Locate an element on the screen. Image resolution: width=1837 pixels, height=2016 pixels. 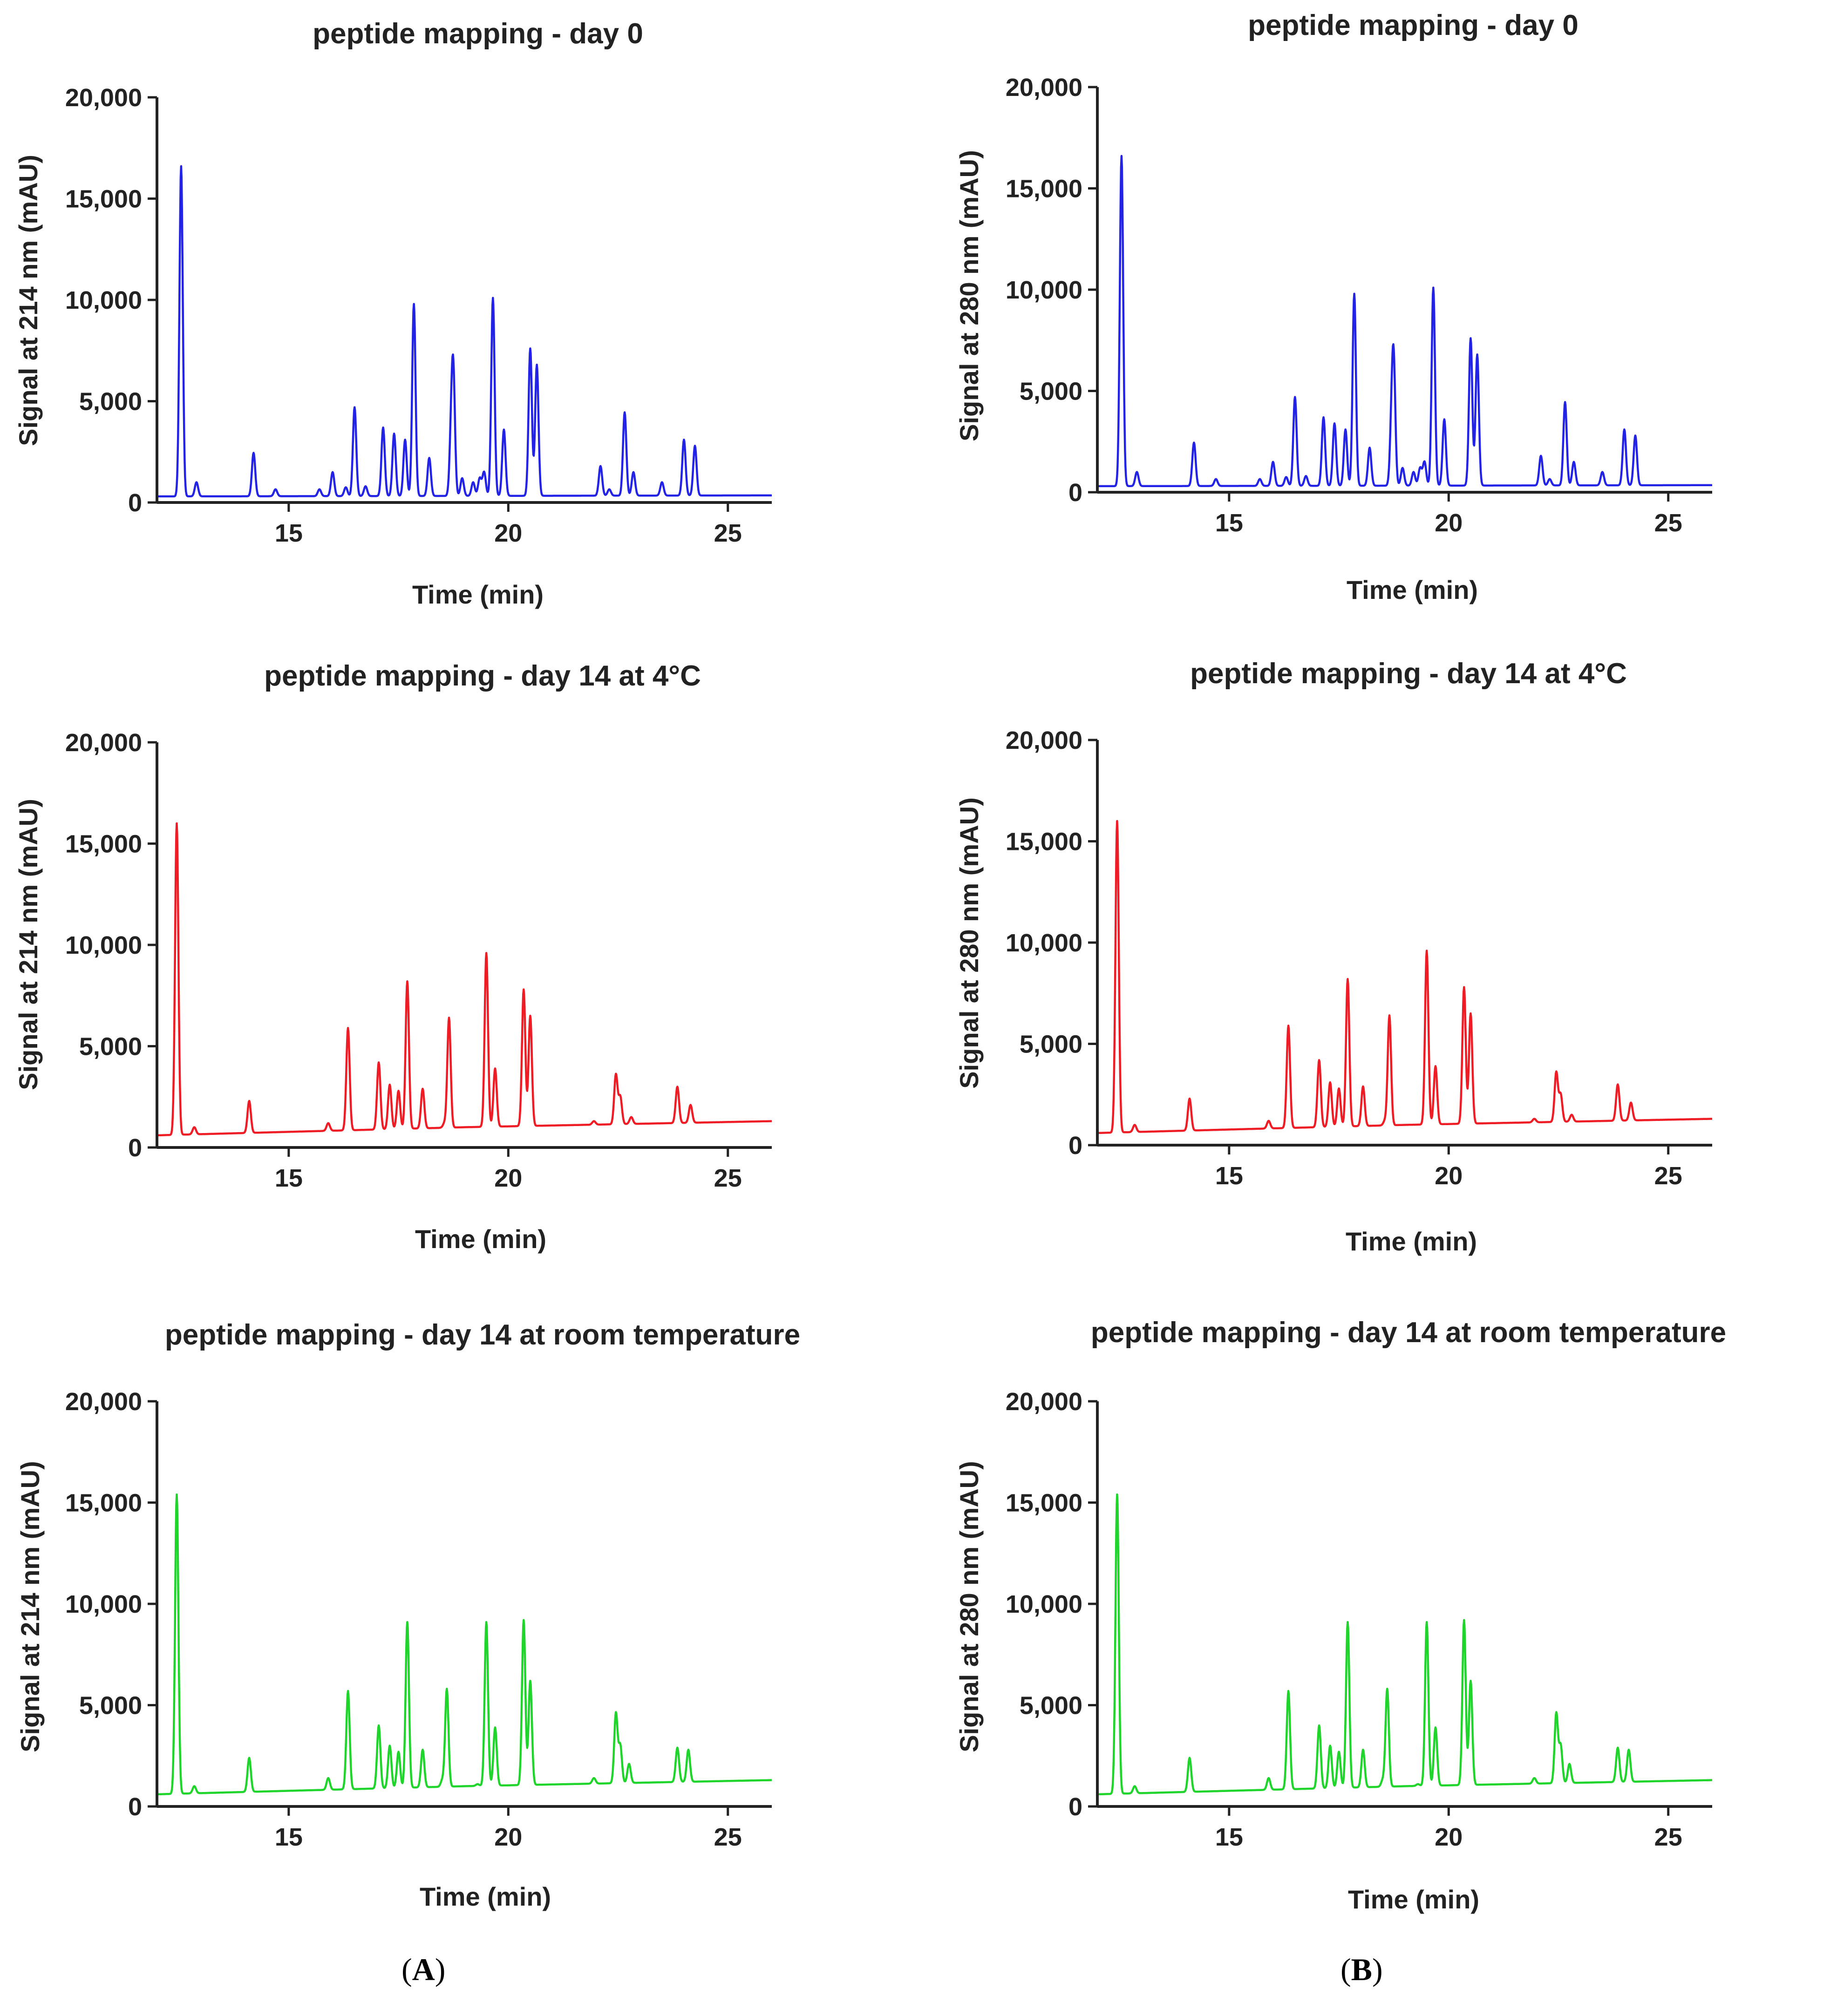
panel-label-b-open: ( is located at coordinates (1345, 1969).